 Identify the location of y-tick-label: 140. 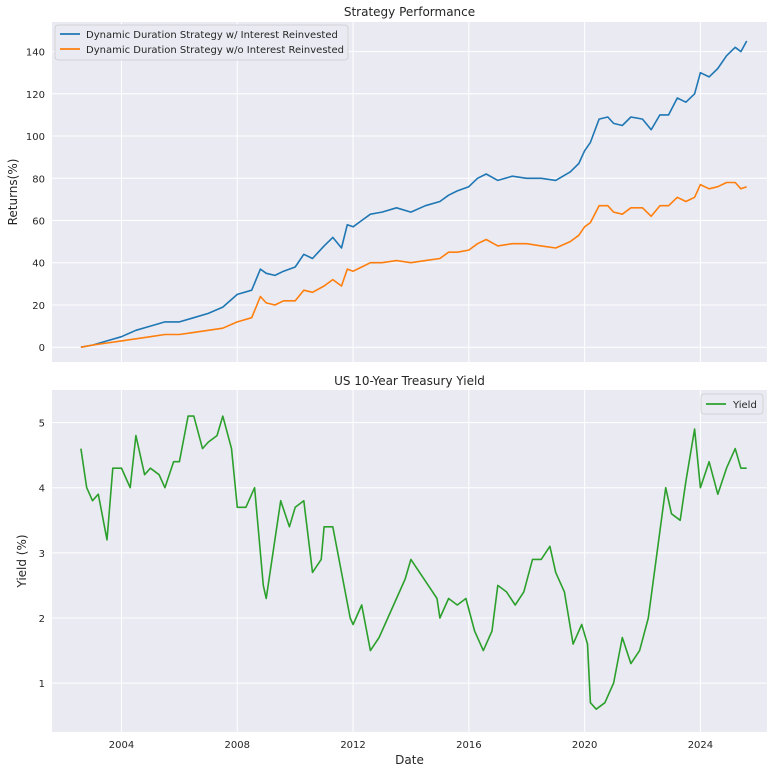
(35, 53).